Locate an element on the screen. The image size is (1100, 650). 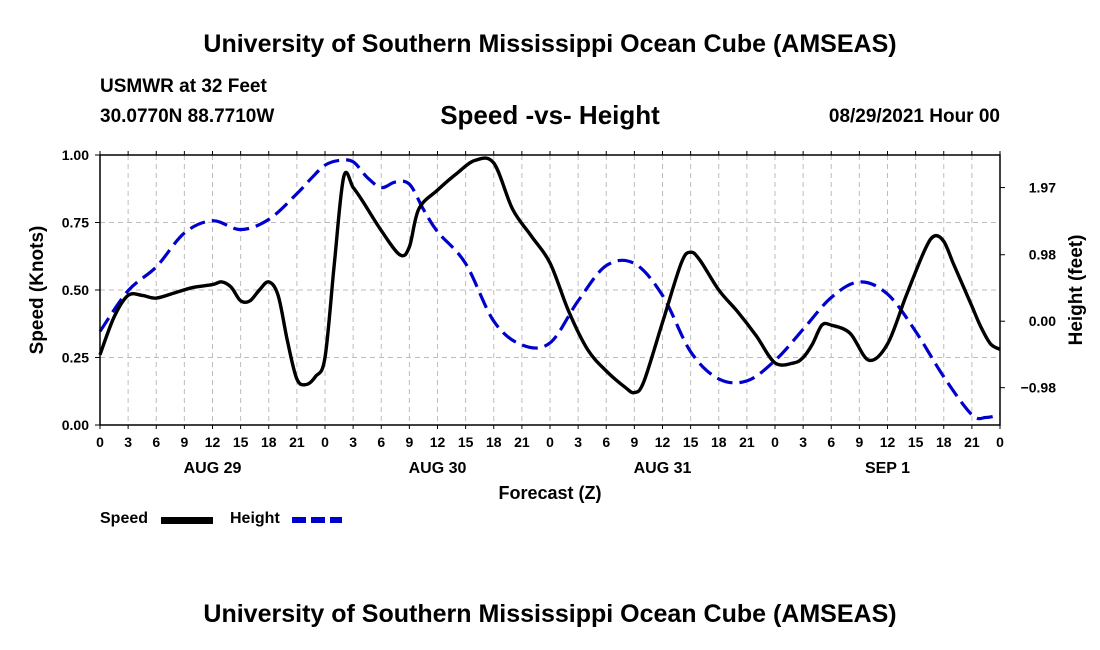
x-day-label: AUG 31 is located at coordinates (663, 468).